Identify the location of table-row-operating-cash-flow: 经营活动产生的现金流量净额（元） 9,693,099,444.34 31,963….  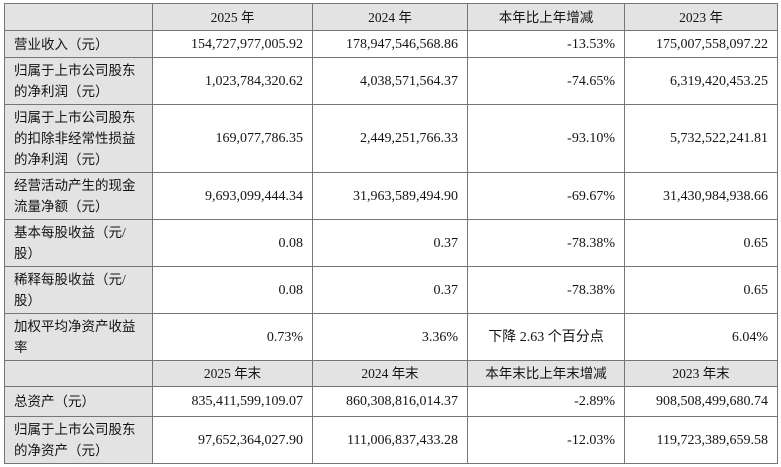
(391, 196).